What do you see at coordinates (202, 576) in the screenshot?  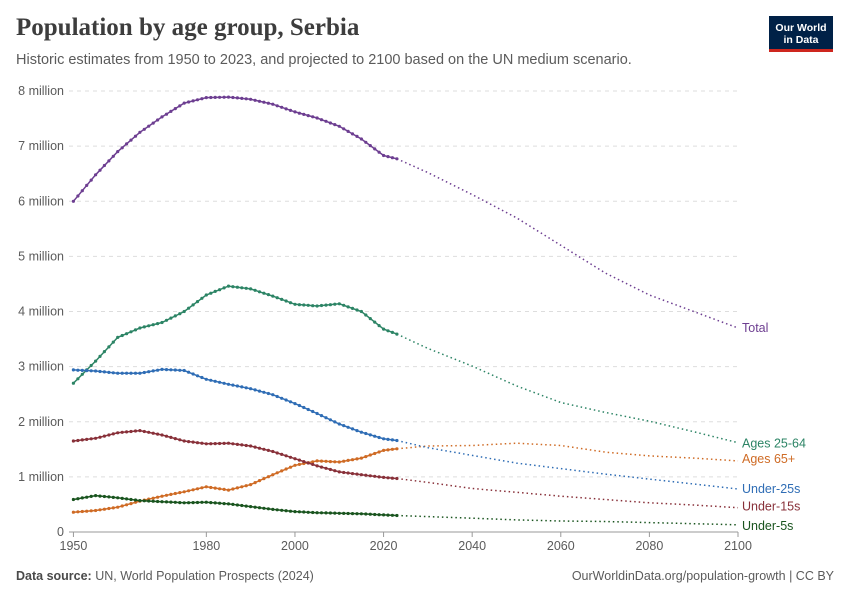 I see `data-source-text: UN, World Population Prospects (2024)` at bounding box center [202, 576].